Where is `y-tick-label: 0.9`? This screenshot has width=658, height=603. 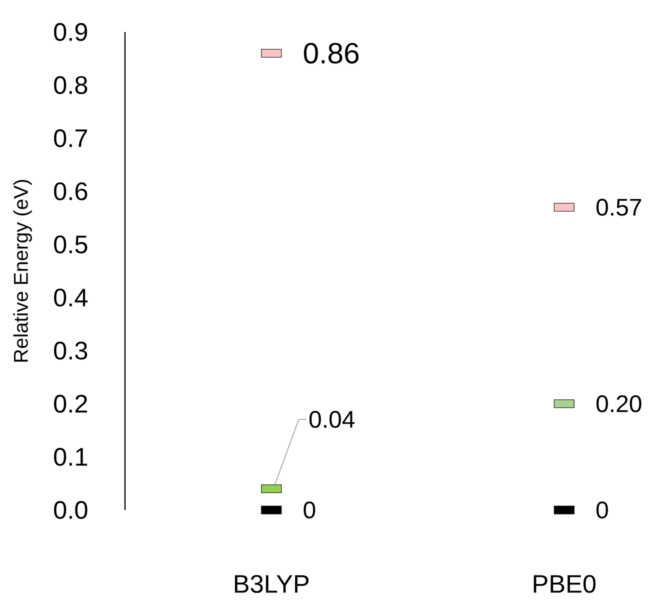
y-tick-label: 0.9 is located at coordinates (71, 32).